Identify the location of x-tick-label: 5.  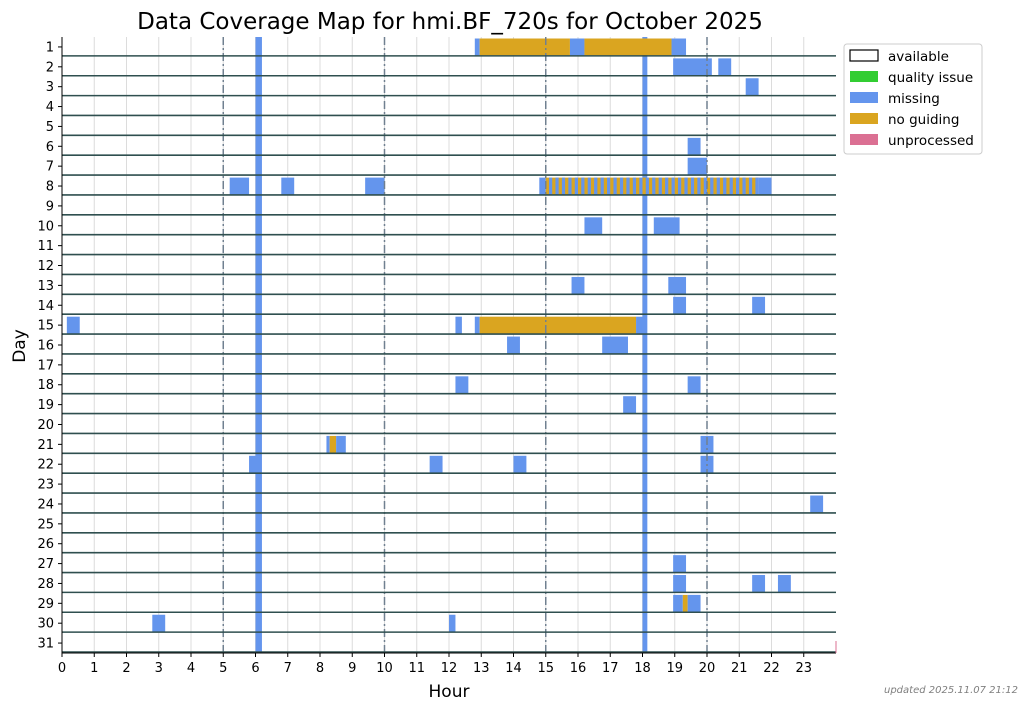
(223, 668).